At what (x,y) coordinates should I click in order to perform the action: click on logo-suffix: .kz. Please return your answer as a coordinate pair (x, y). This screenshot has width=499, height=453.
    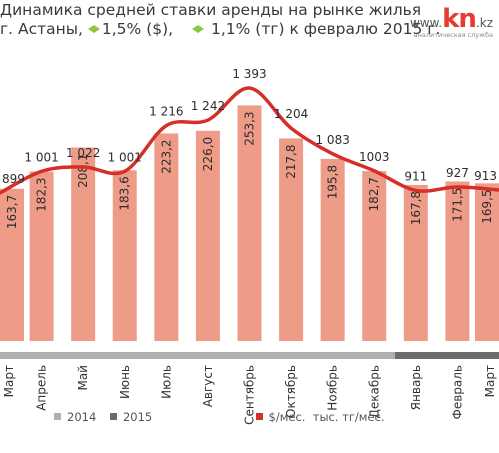
    Looking at the image, I should click on (484, 23).